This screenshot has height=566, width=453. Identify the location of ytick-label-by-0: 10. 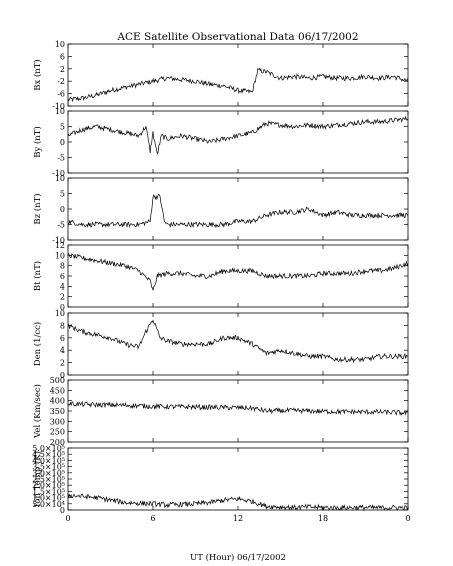
(60, 111).